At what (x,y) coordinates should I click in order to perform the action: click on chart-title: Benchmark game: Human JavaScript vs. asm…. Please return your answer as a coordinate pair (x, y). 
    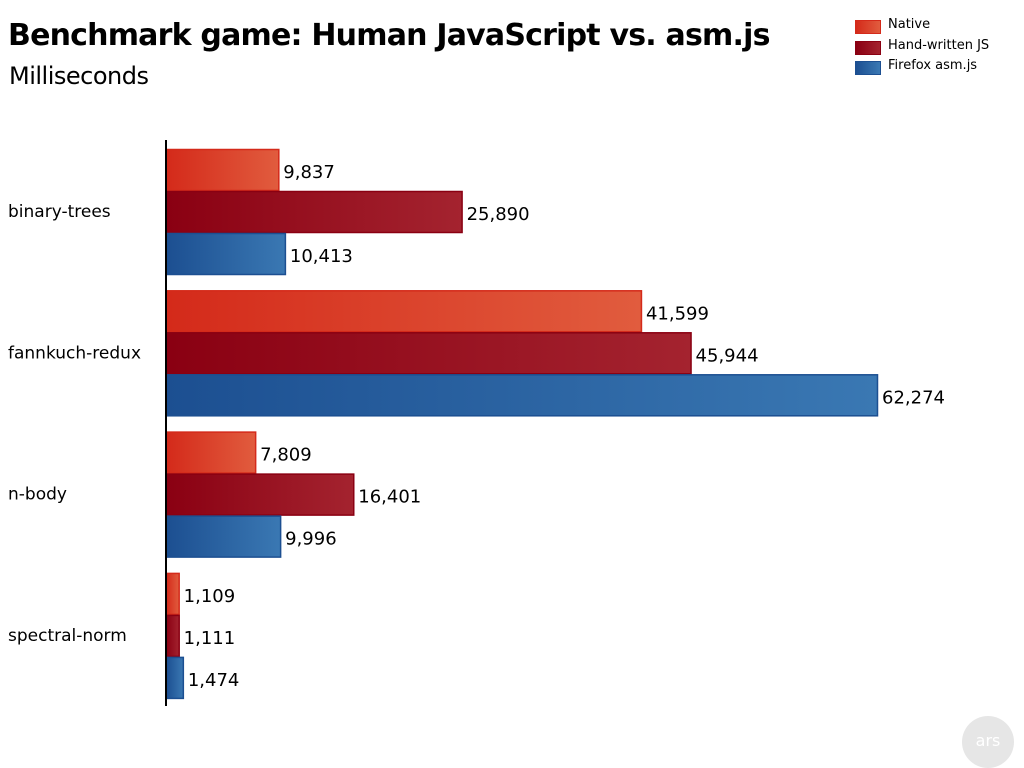
    Looking at the image, I should click on (389, 35).